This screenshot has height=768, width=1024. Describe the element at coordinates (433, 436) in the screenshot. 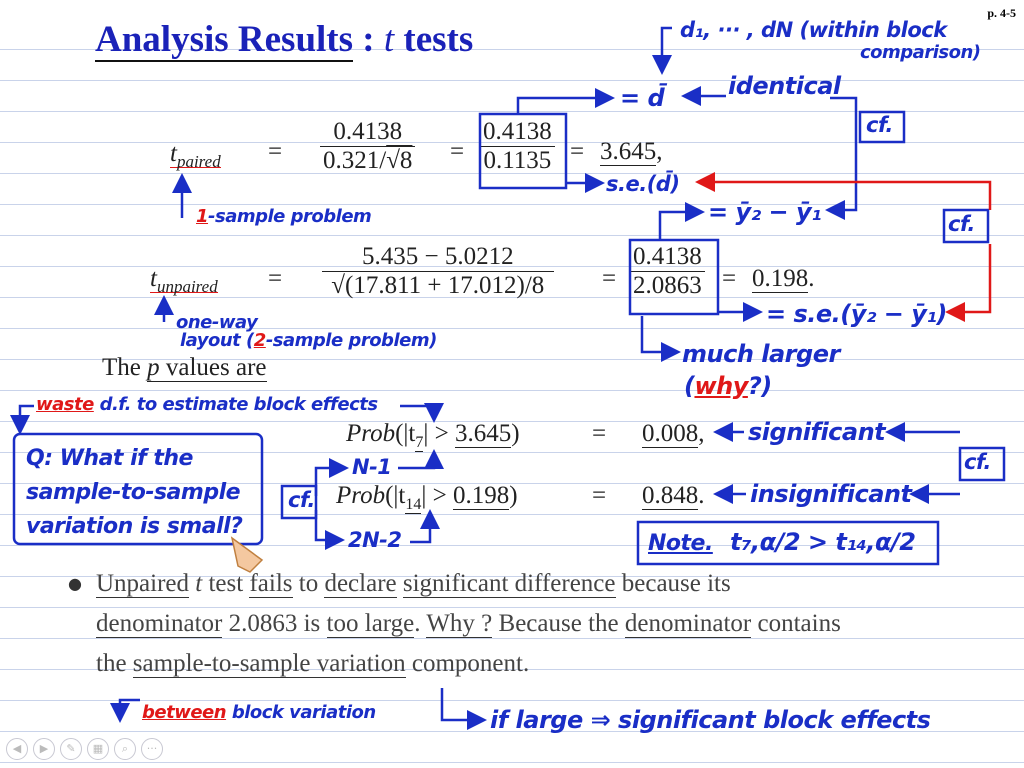

I see `pvalue-row-1: Prob(|t7| > 3.645)` at that location.